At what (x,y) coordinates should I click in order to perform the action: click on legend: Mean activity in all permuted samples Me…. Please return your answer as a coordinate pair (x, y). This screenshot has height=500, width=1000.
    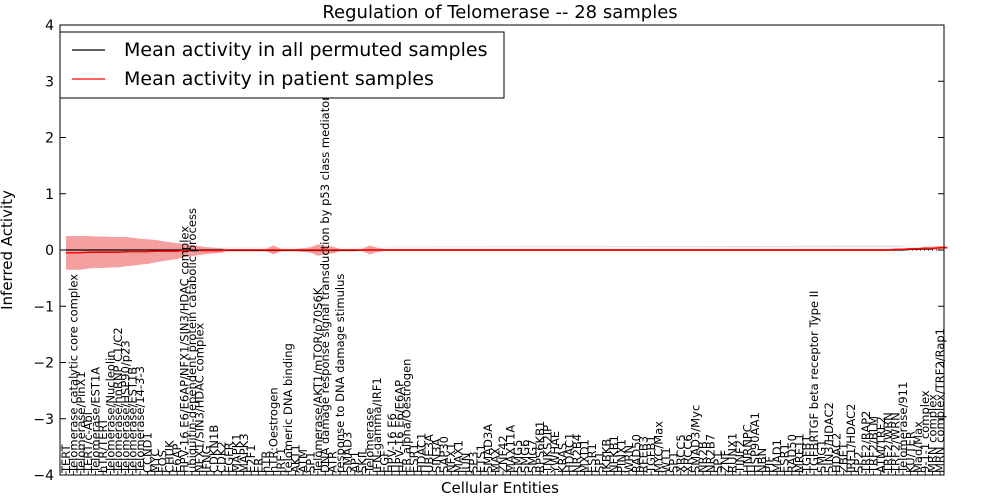
    Looking at the image, I should click on (282, 65).